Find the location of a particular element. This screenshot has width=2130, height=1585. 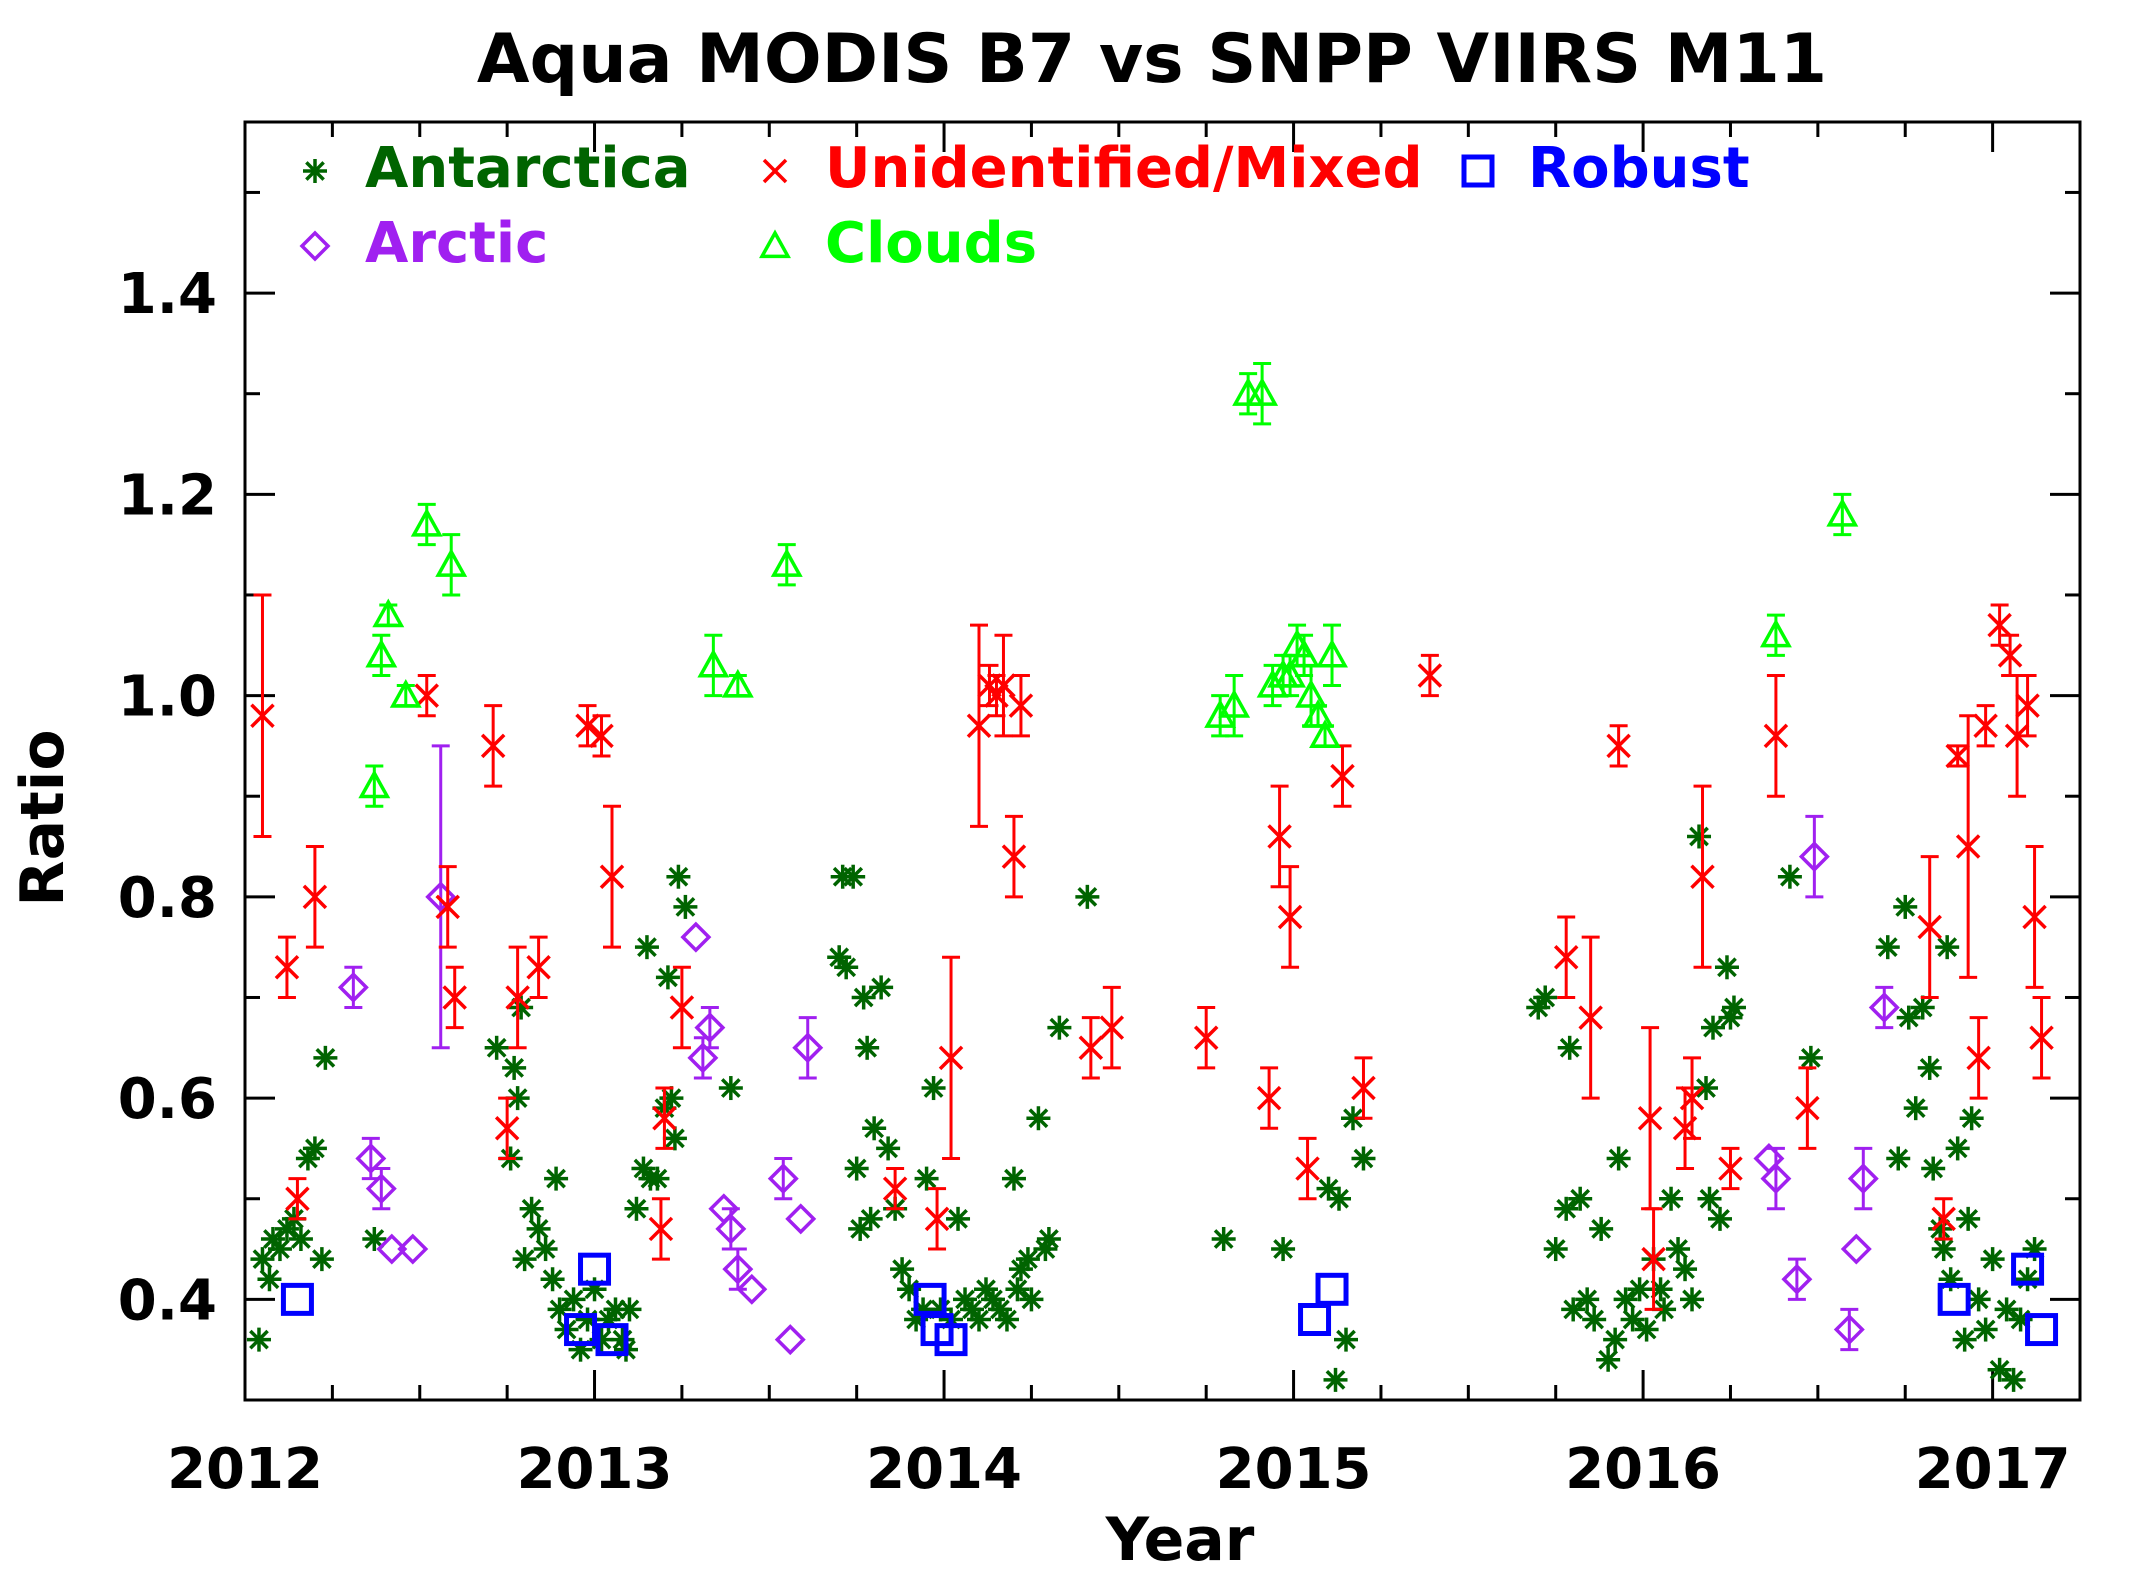

legend-item: Robust is located at coordinates (1605, 168).